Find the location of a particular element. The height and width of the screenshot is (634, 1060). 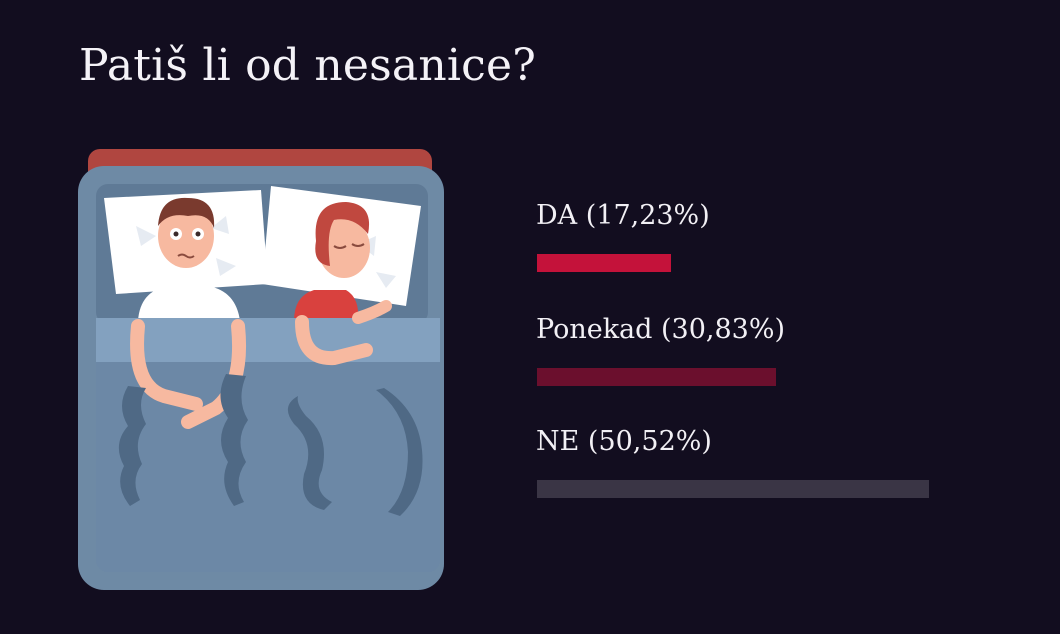

bar-da is located at coordinates (604, 263).